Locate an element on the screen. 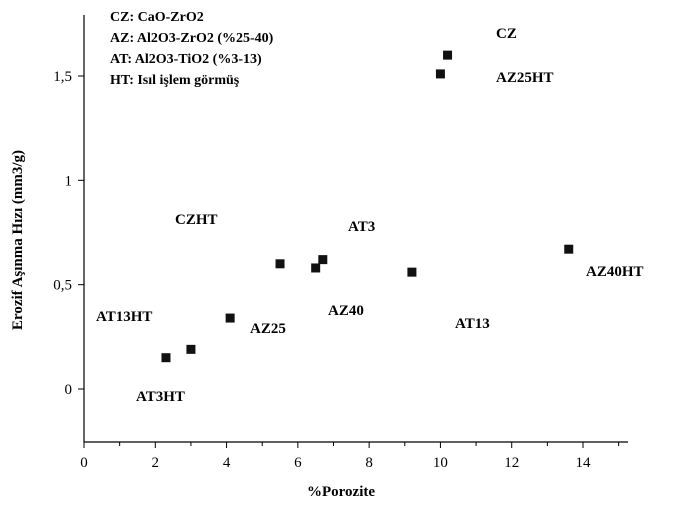 The height and width of the screenshot is (513, 681). data-point-at13 is located at coordinates (412, 272).